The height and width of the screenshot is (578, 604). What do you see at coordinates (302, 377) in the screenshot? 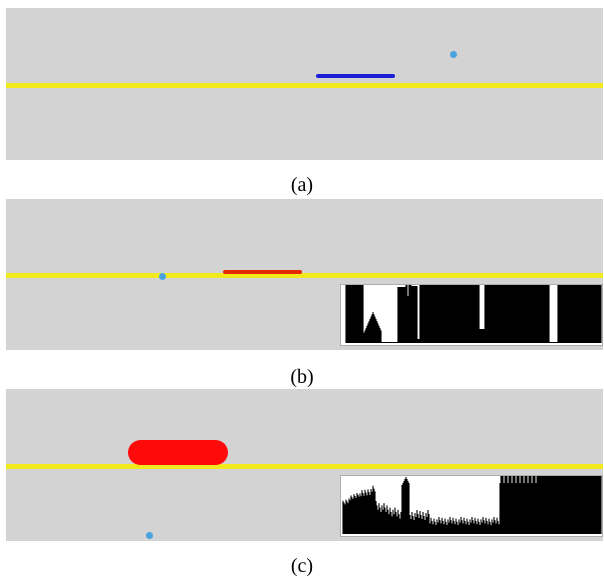
I see `caption-b: (b)` at bounding box center [302, 377].